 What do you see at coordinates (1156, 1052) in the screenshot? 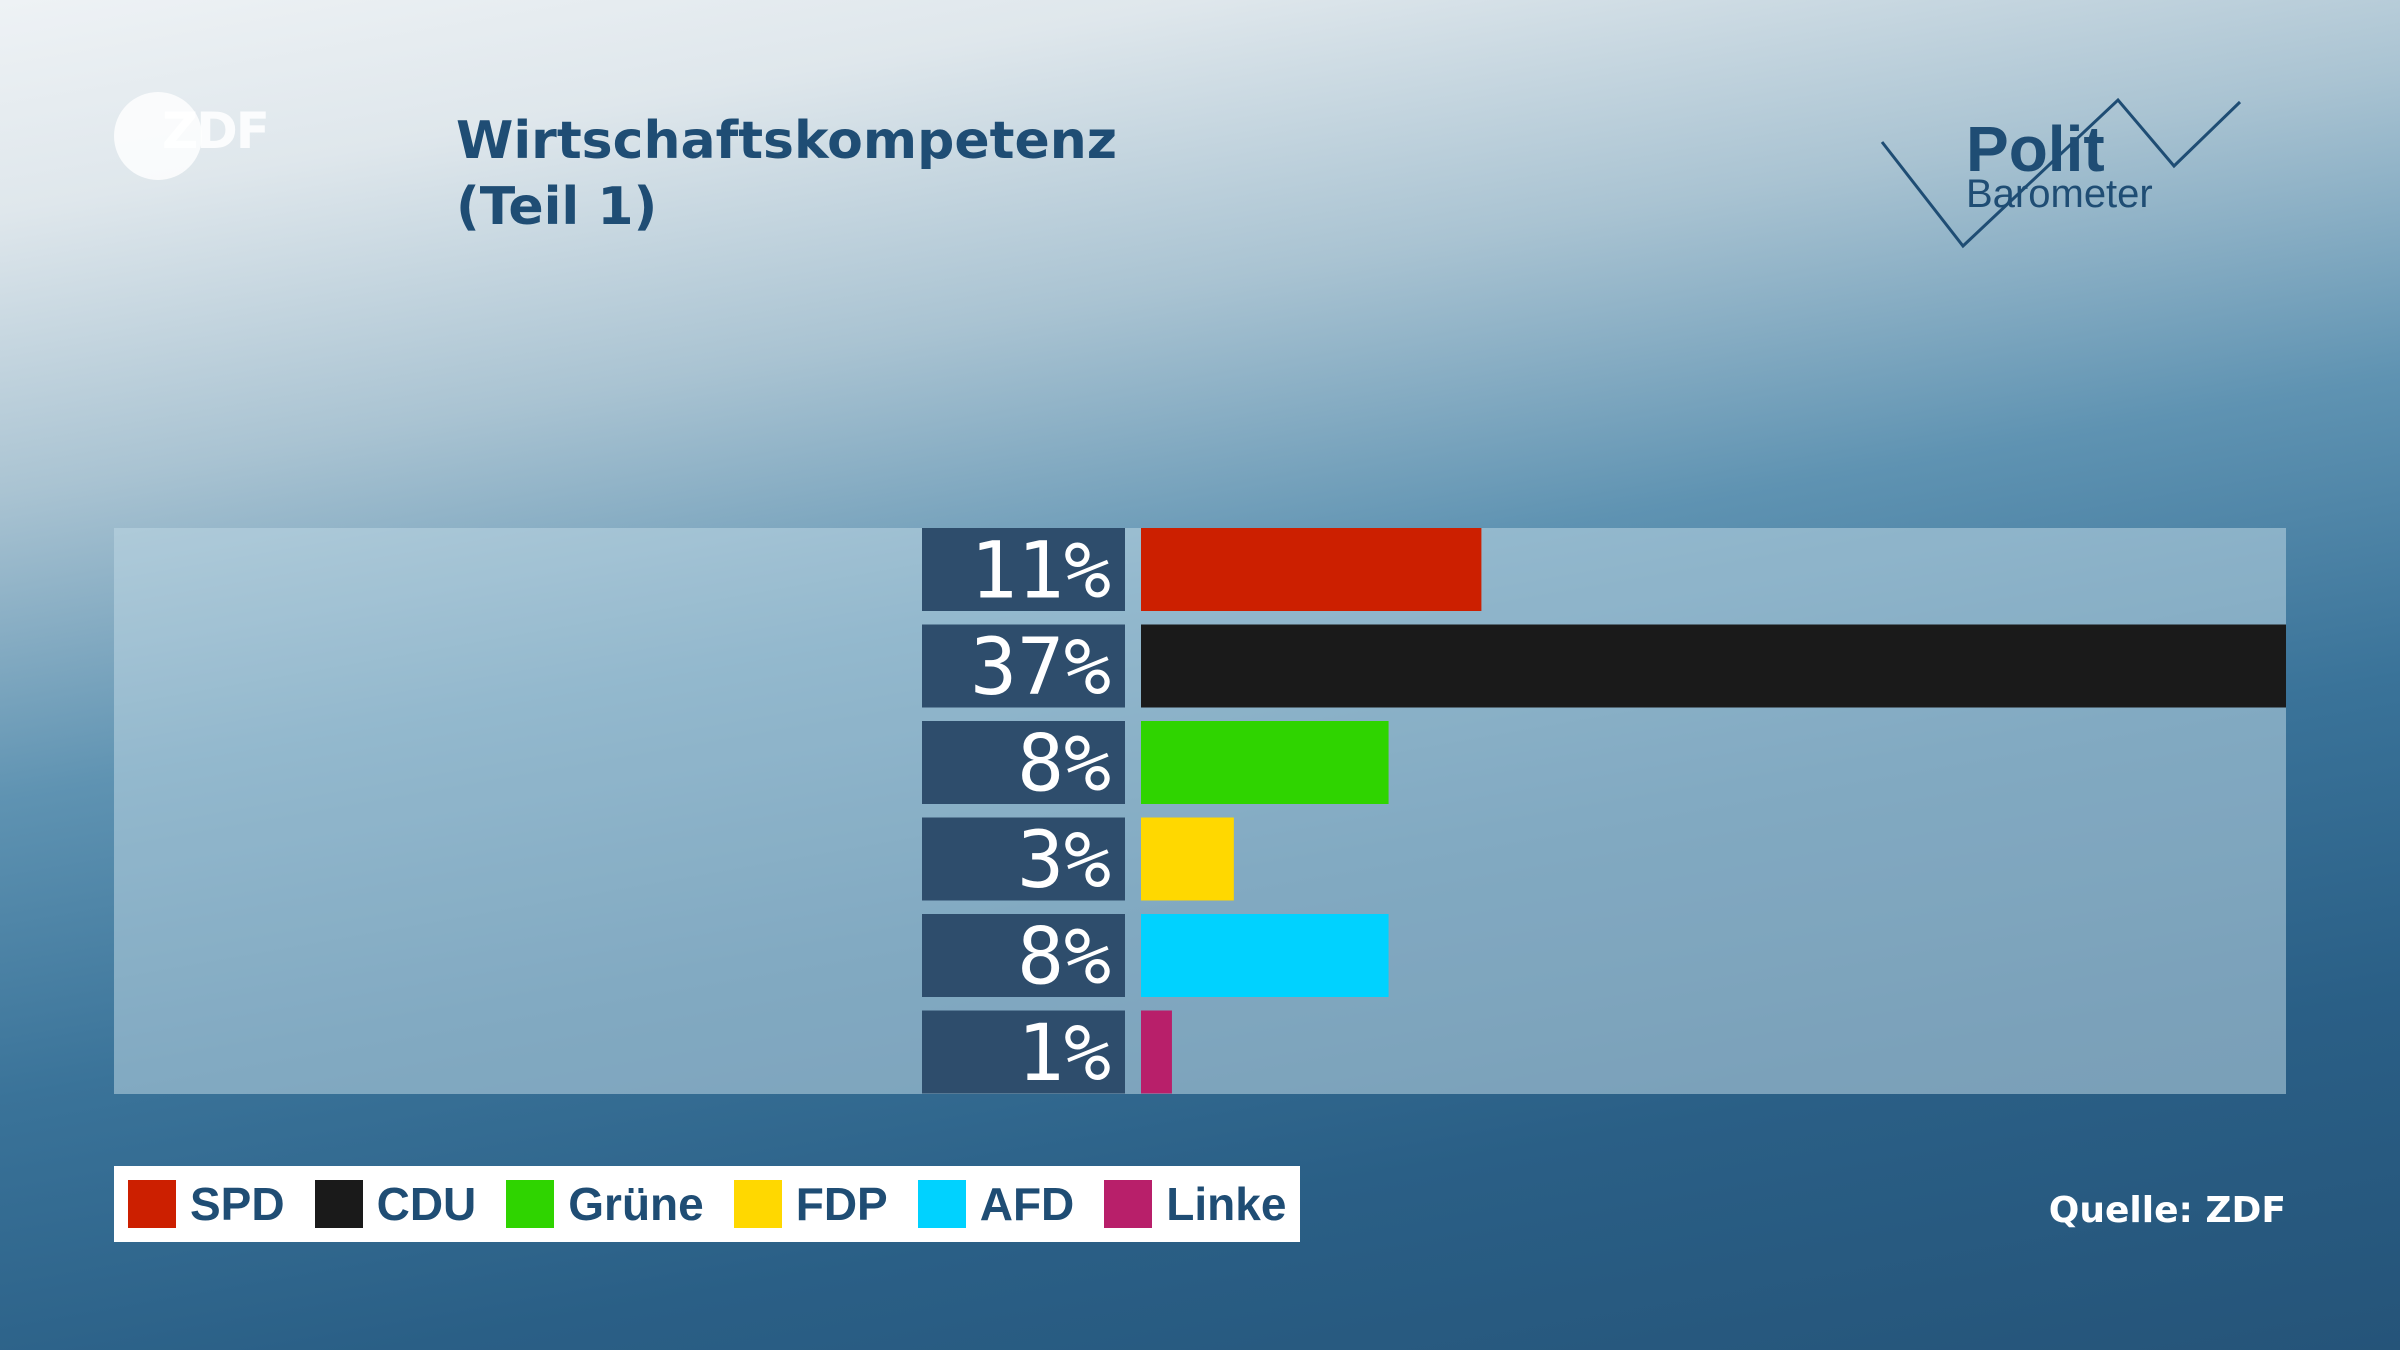
I see `bar-linke` at bounding box center [1156, 1052].